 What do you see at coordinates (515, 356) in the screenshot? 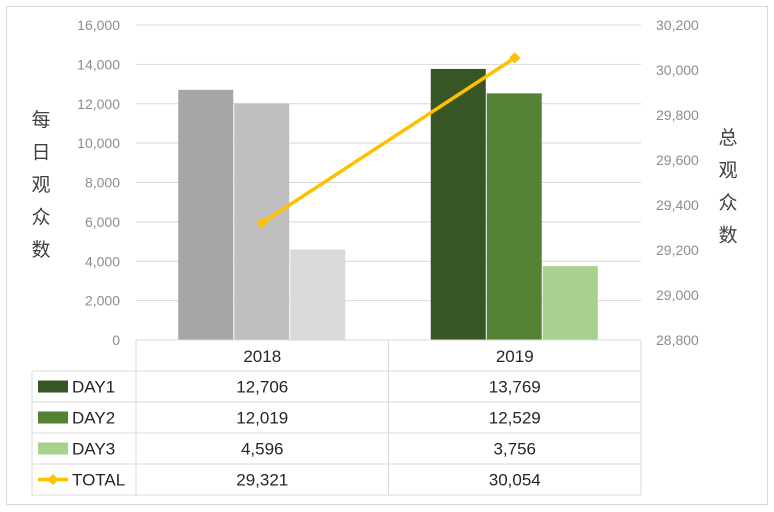
I see `category-label-2019: 2019` at bounding box center [515, 356].